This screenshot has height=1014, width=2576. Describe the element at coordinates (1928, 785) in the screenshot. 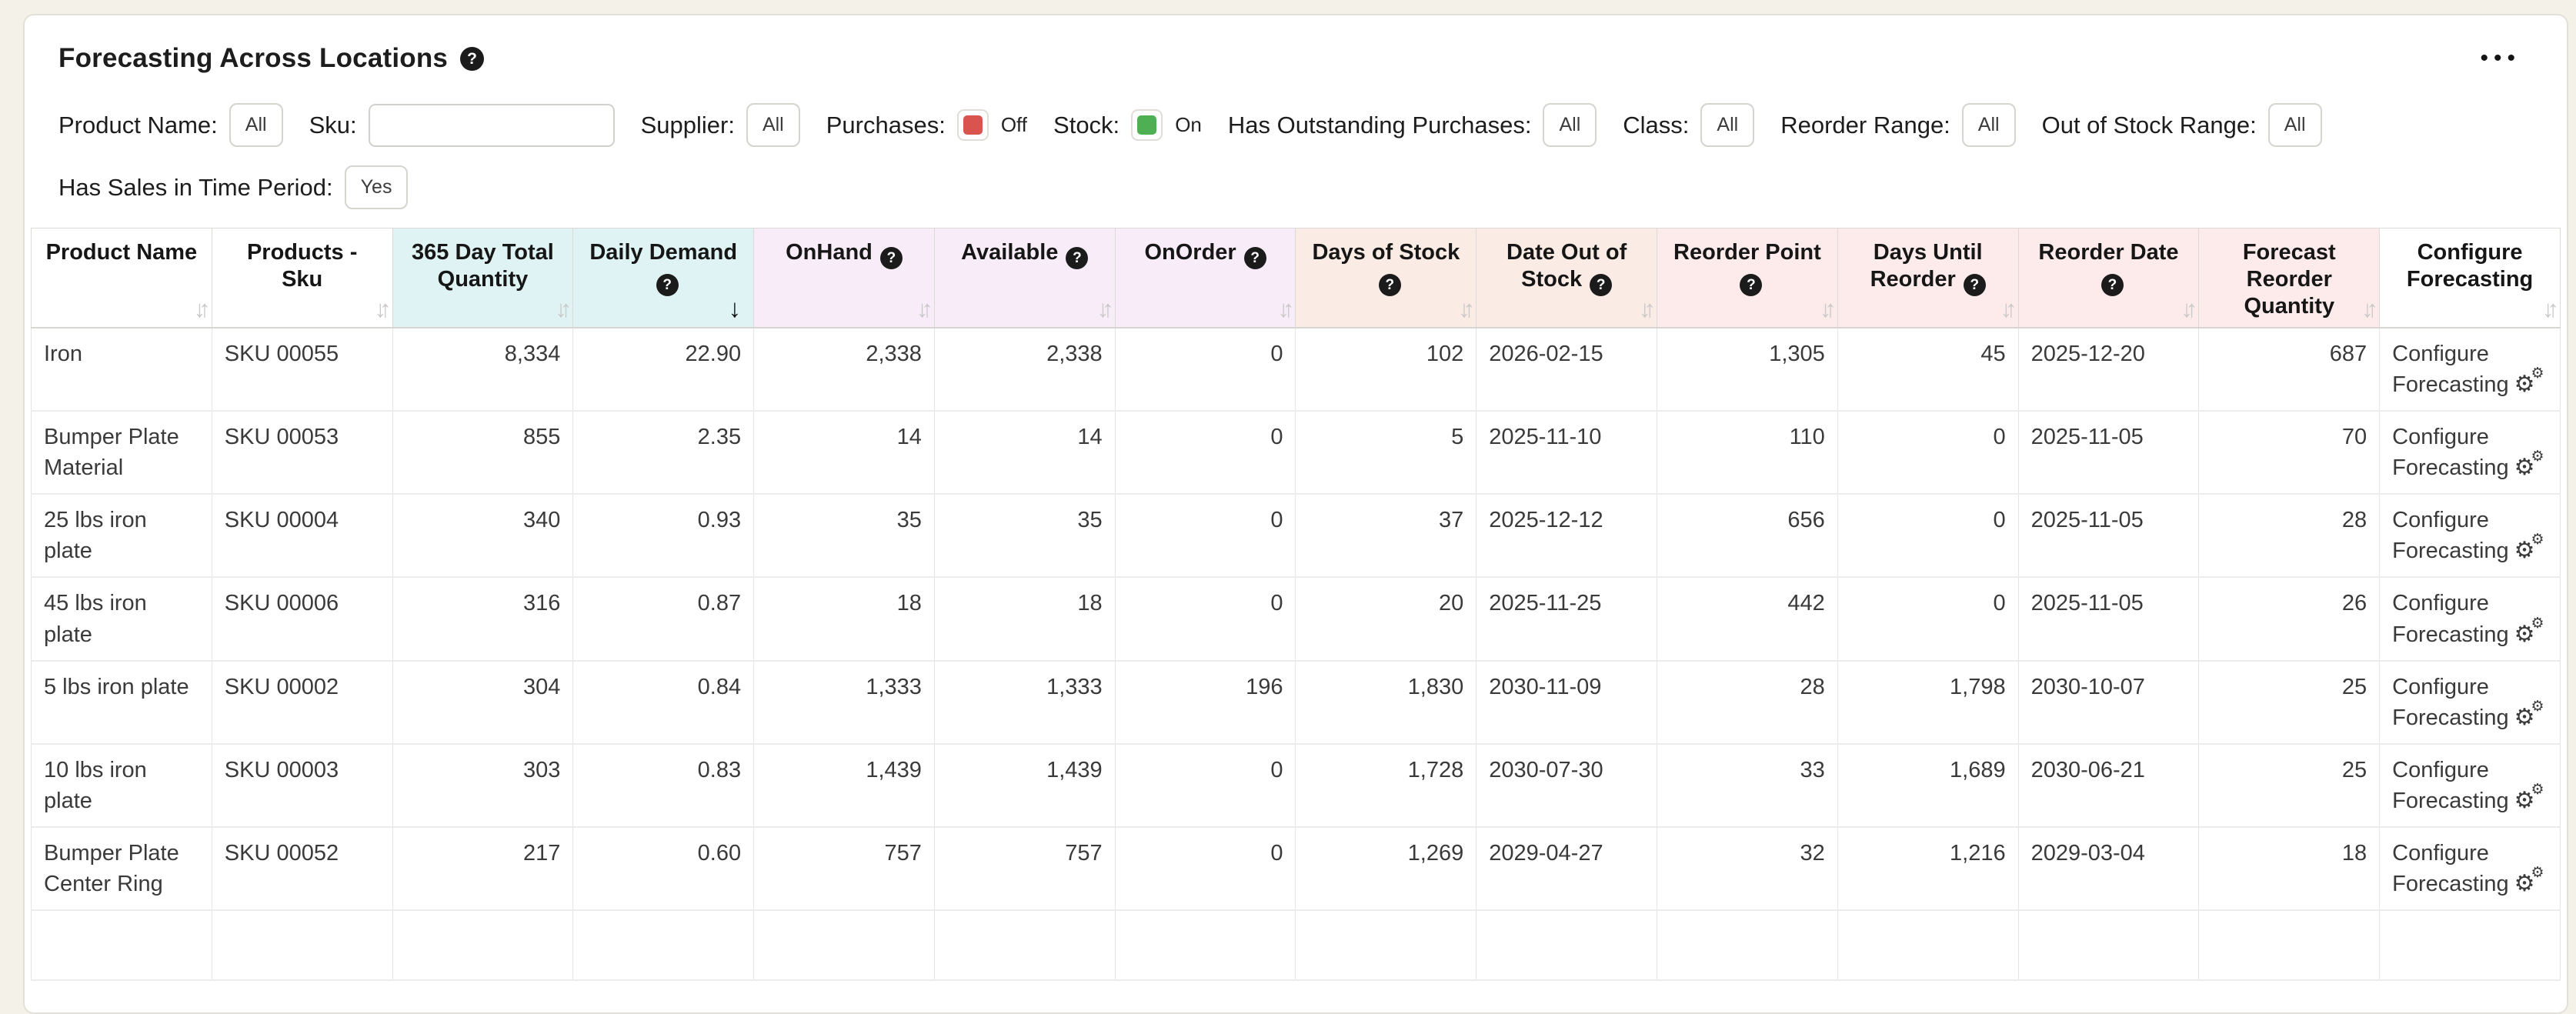

I see `cell-days-until-reorder: 1,689` at that location.